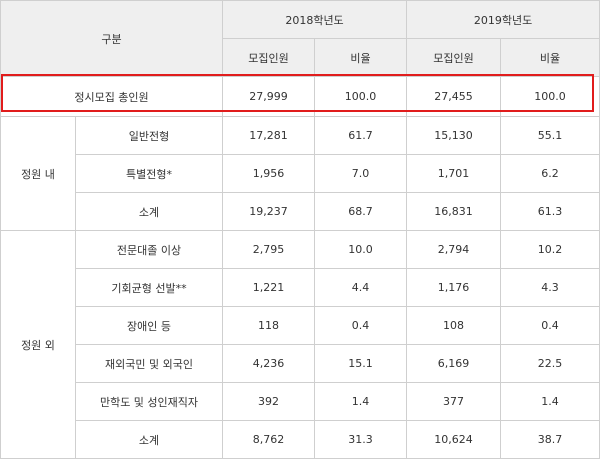 The width and height of the screenshot is (600, 459). I want to click on ratio-2018: 15.1, so click(360, 363).